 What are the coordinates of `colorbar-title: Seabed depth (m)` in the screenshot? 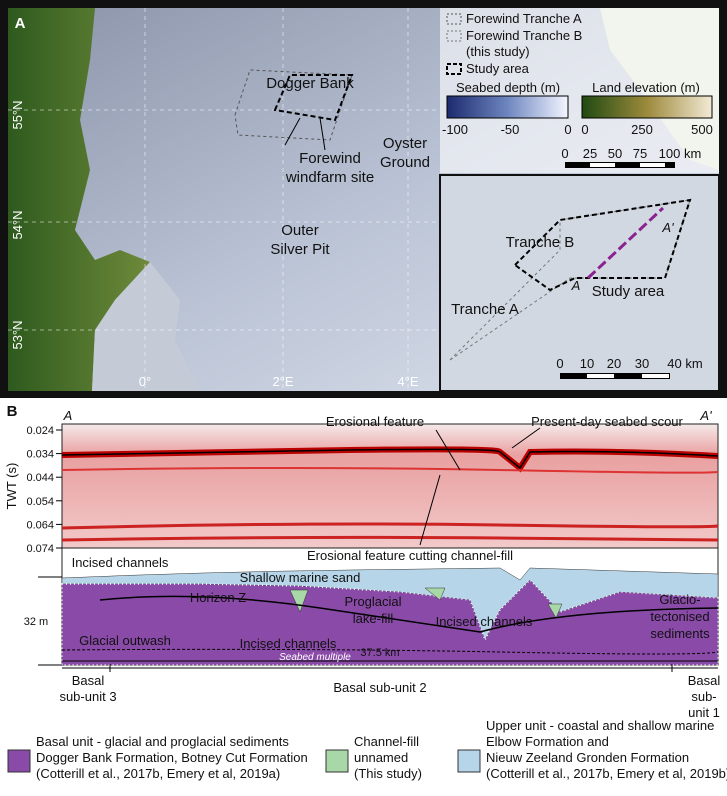 It's located at (508, 87).